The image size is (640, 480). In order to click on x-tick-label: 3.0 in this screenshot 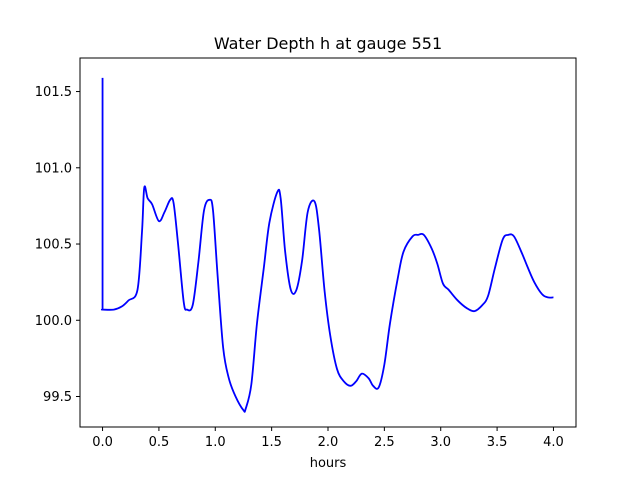, I will do `click(440, 442)`.